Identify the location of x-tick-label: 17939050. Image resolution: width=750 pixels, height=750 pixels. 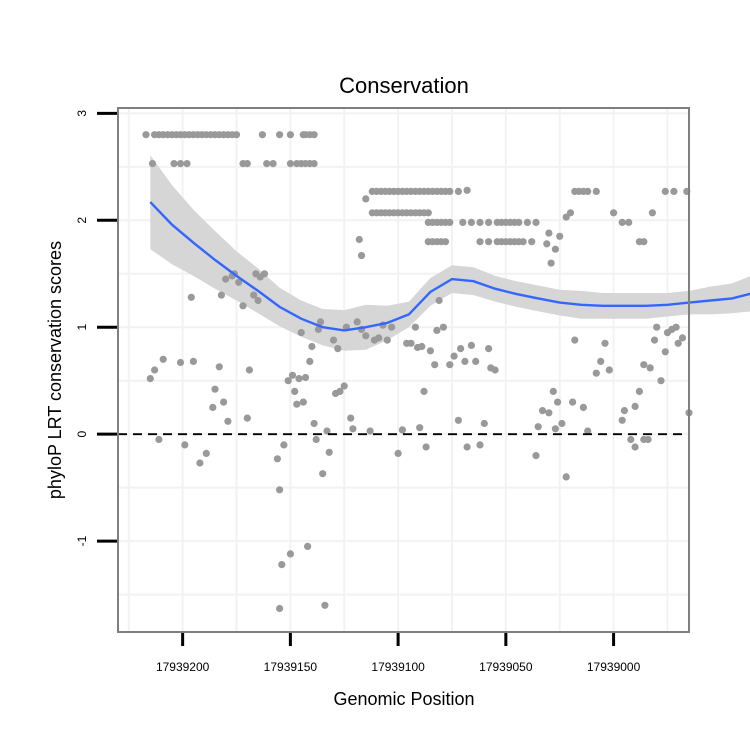
(506, 667).